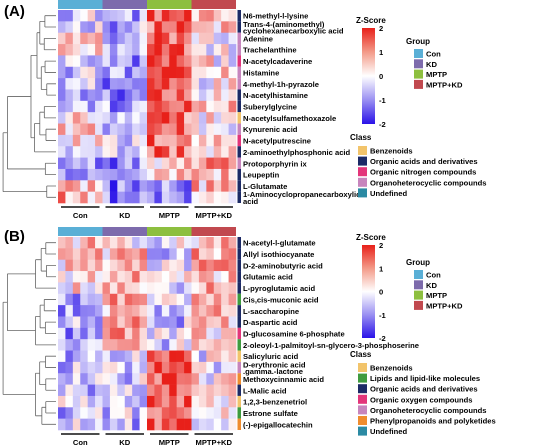 This screenshot has width=534, height=445. Describe the element at coordinates (271, 356) in the screenshot. I see `metabolite-label: Salicyluric acid` at that location.